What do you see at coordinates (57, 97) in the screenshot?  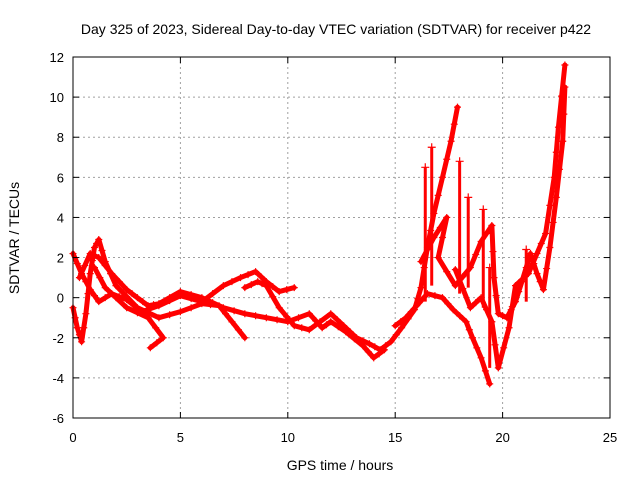 I see `y-tick-label: 10` at bounding box center [57, 97].